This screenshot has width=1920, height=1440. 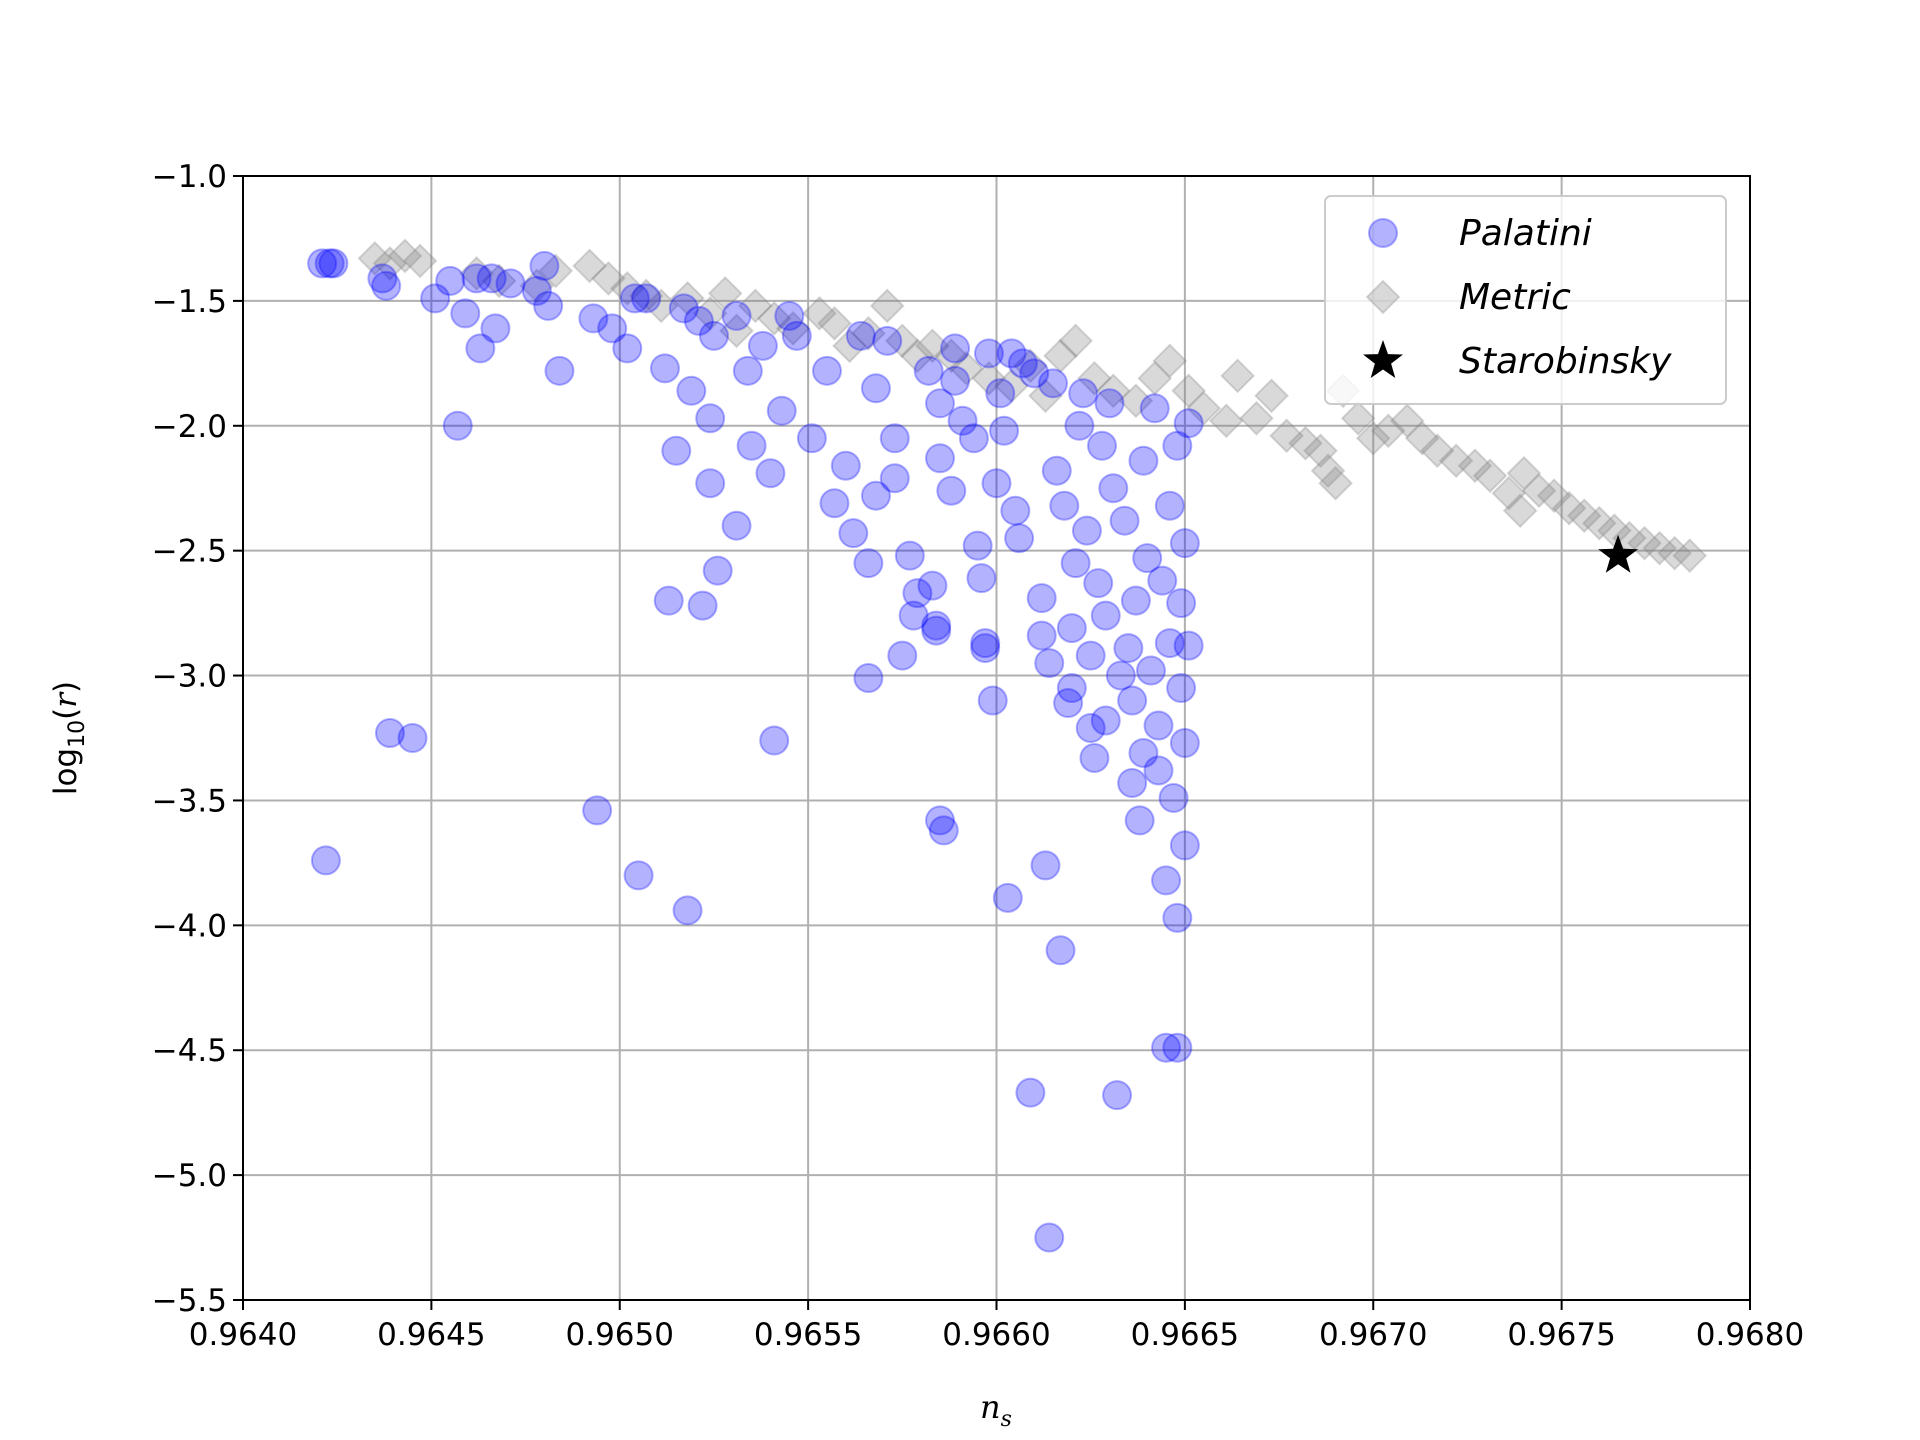 I want to click on x-tick-label: 0.9640, so click(x=243, y=1335).